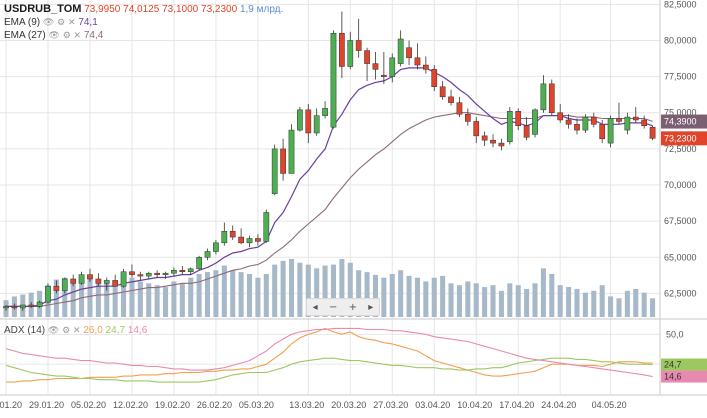 Image resolution: width=707 pixels, height=418 pixels. I want to click on date-tick-label: 05.03.20, so click(256, 405).